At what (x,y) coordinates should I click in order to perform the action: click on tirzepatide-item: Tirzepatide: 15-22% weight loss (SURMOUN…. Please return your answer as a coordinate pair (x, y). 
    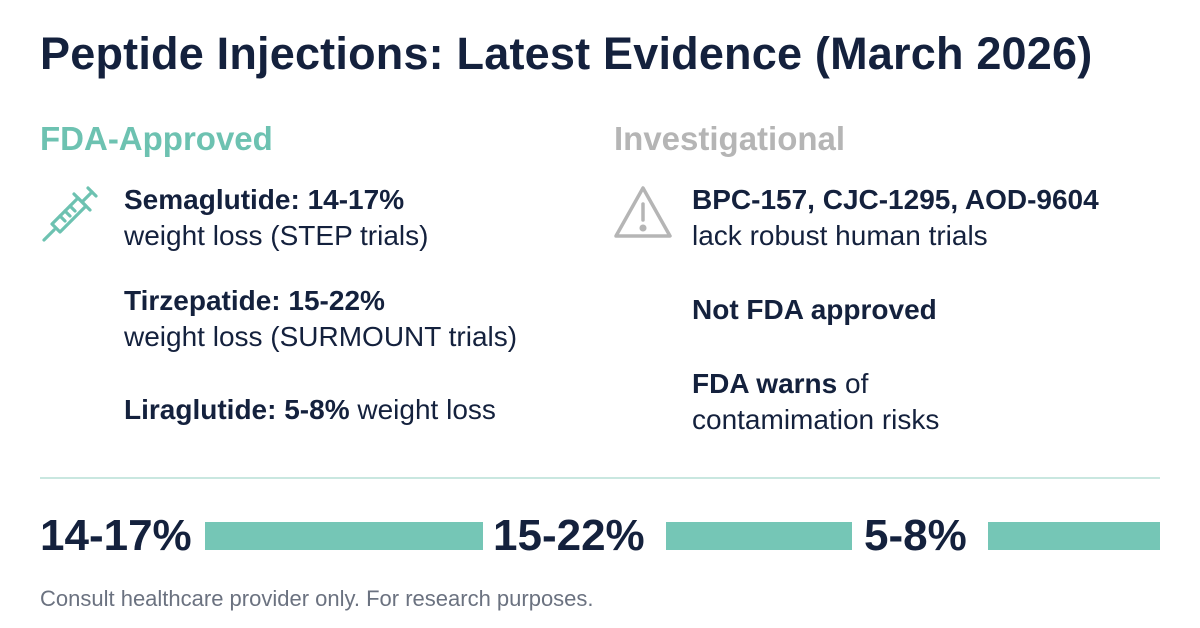
    Looking at the image, I should click on (320, 319).